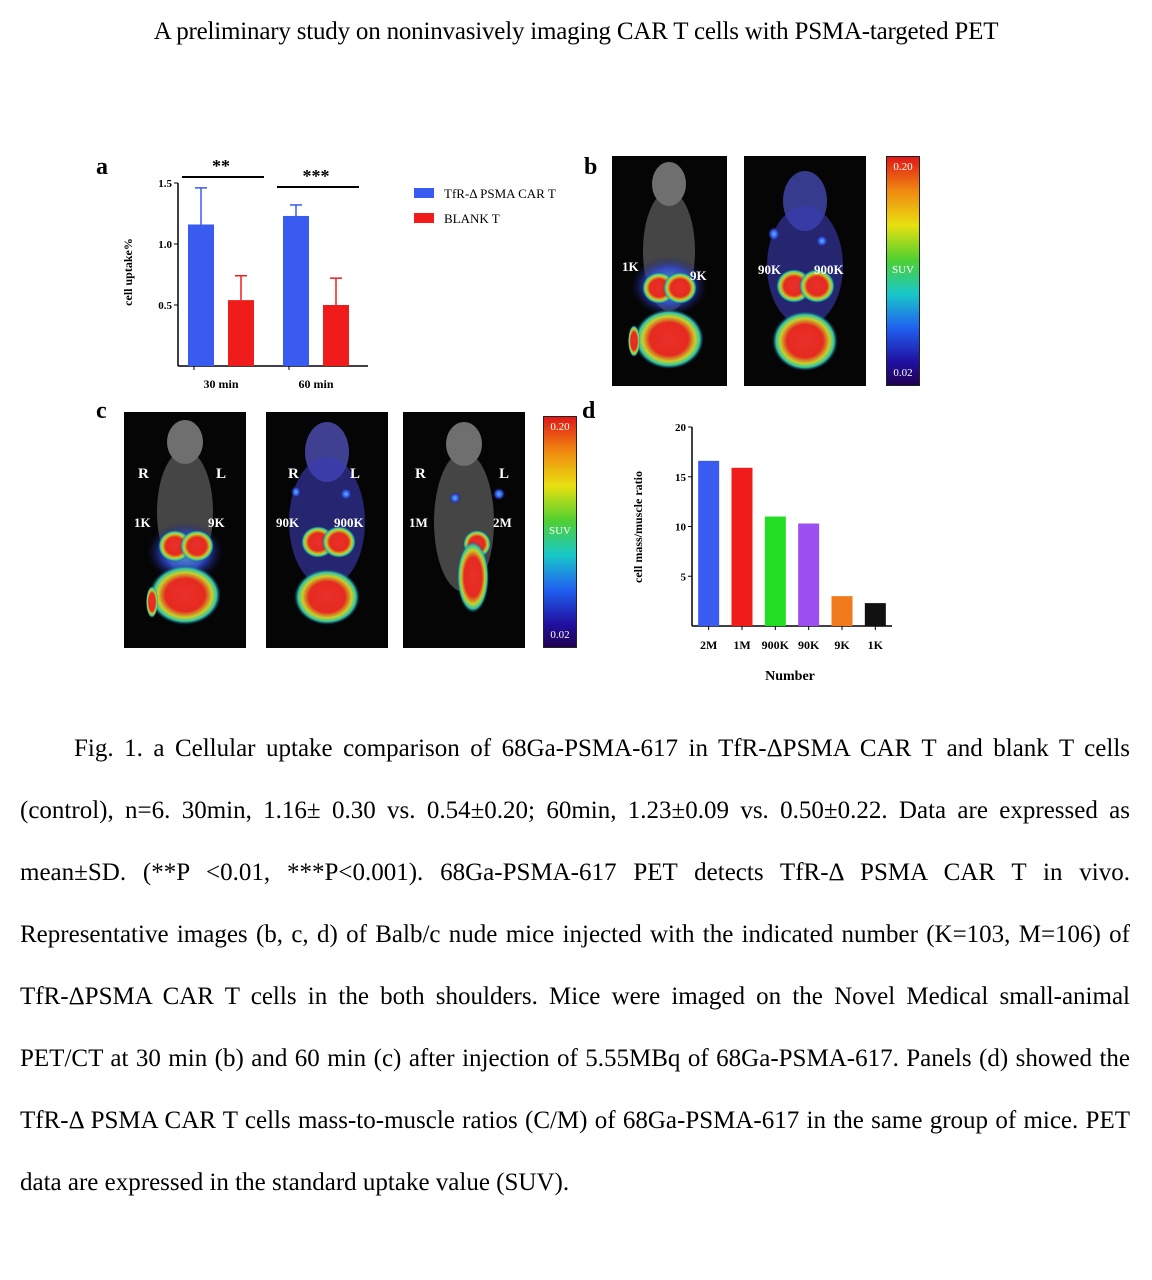 The height and width of the screenshot is (1280, 1152). Describe the element at coordinates (809, 645) in the screenshot. I see `chart-d-xtick-label: 90K` at that location.